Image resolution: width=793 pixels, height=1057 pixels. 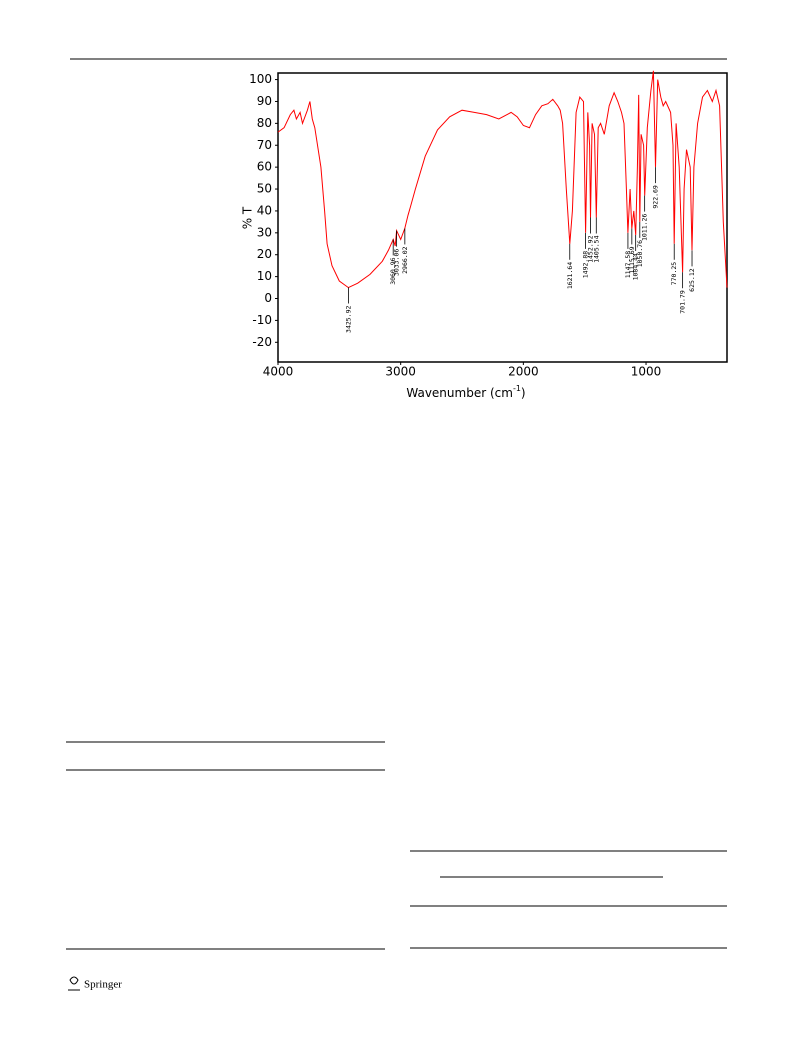 What do you see at coordinates (264, 210) in the screenshot?
I see `y-tick-label: 40` at bounding box center [264, 210].